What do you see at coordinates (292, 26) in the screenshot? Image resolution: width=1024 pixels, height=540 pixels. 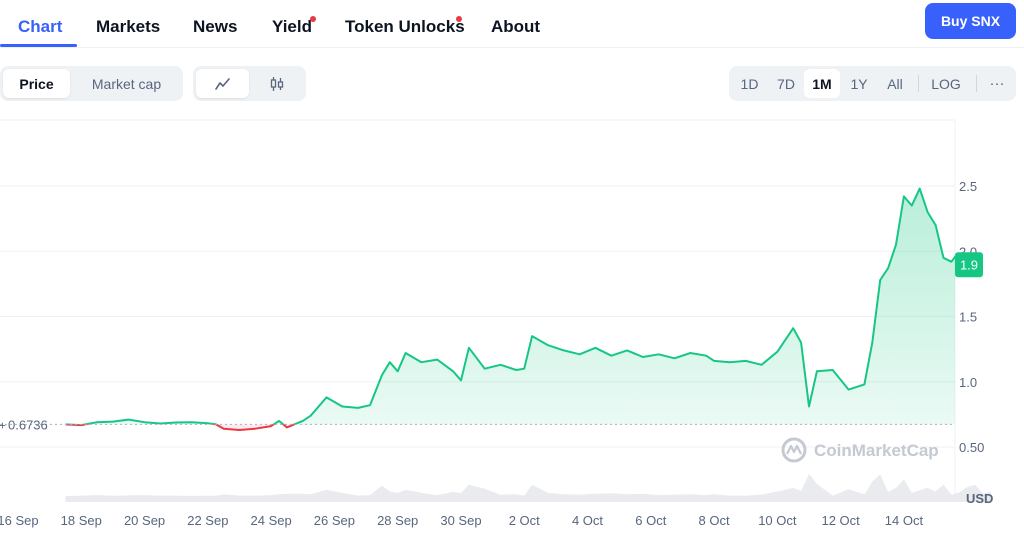 I see `tab-yield: Yield` at bounding box center [292, 26].